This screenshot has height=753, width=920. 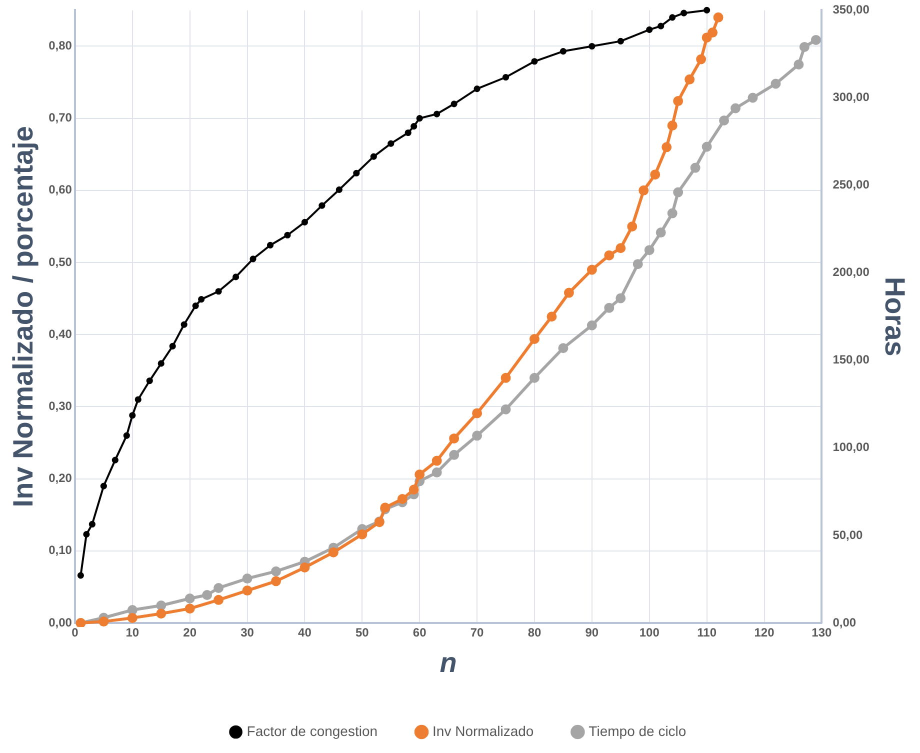 I want to click on x-tick-label: 130, so click(x=822, y=633).